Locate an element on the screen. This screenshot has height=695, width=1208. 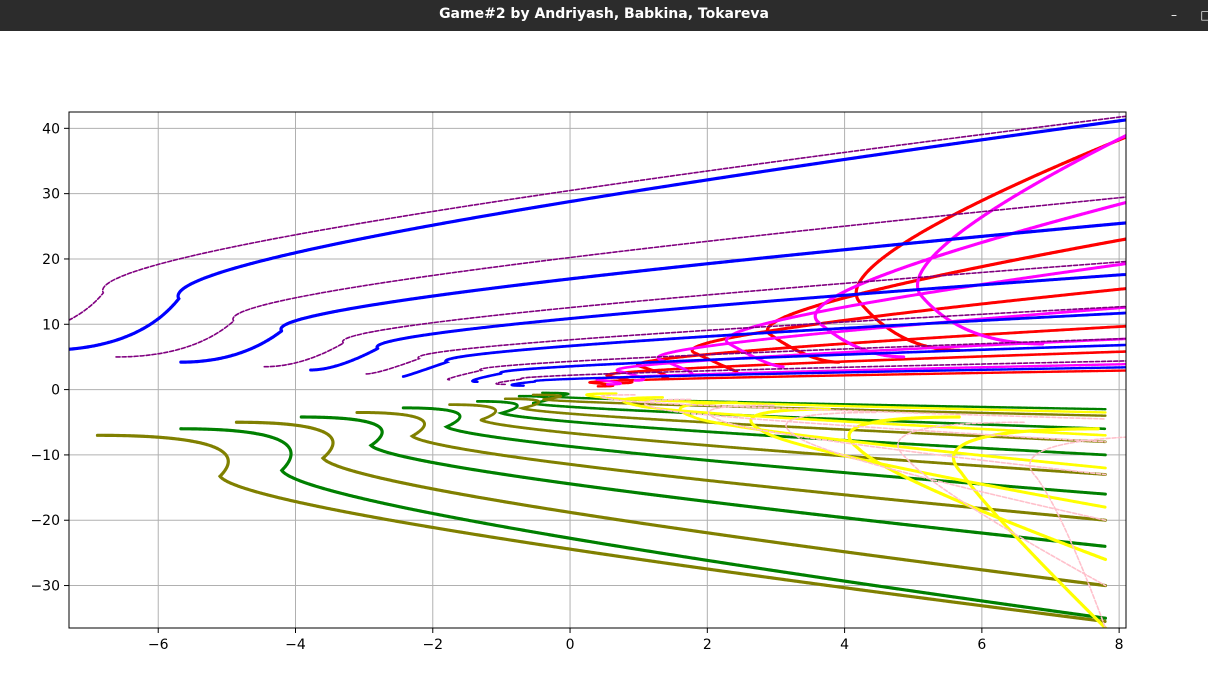
x-tick-label: 2 is located at coordinates (707, 645).